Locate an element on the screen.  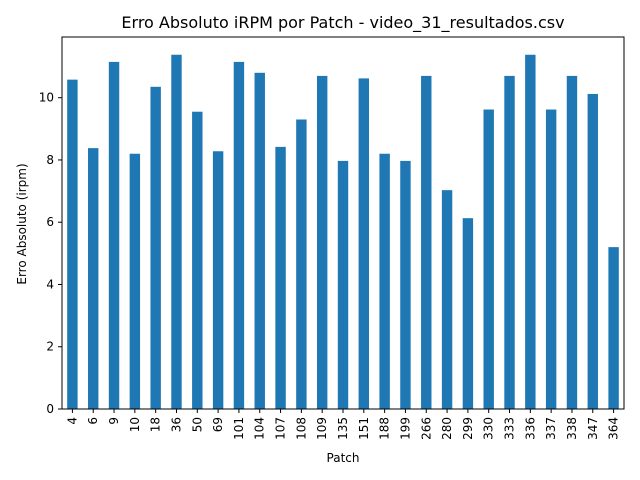
x-tick-label-109: 109 is located at coordinates (322, 428).